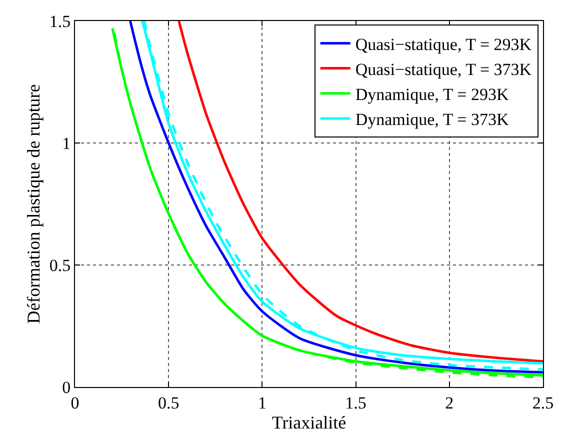 The height and width of the screenshot is (441, 566). What do you see at coordinates (60, 265) in the screenshot?
I see `y-tick-label: 0.5` at bounding box center [60, 265].